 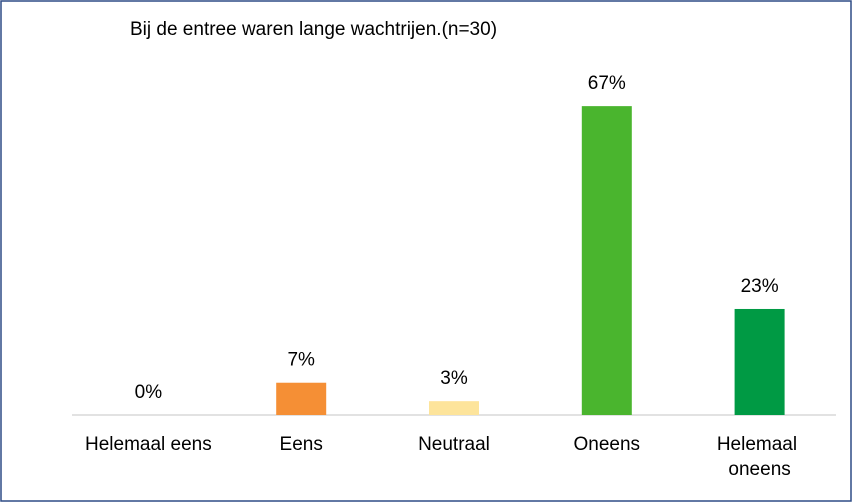 I want to click on value-label: 67%, so click(x=607, y=83).